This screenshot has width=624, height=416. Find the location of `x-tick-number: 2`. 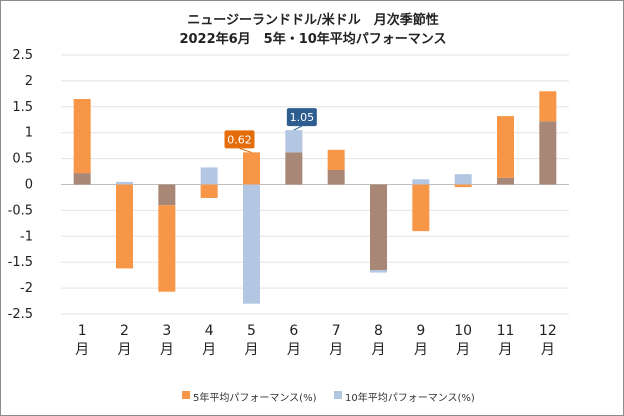

x-tick-number: 2 is located at coordinates (124, 331).